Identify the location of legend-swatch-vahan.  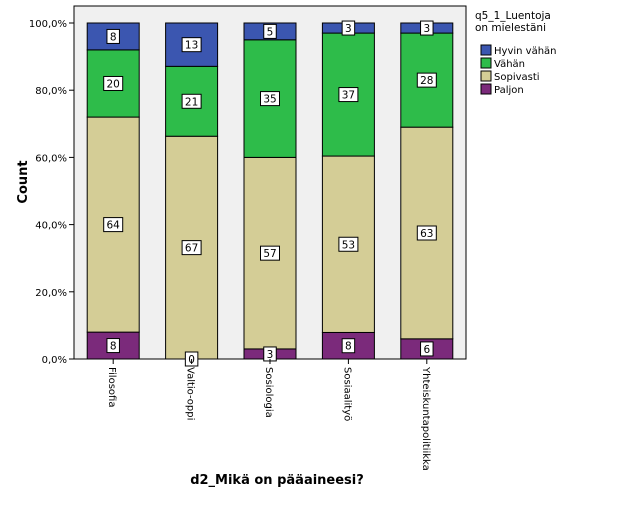
(486, 63).